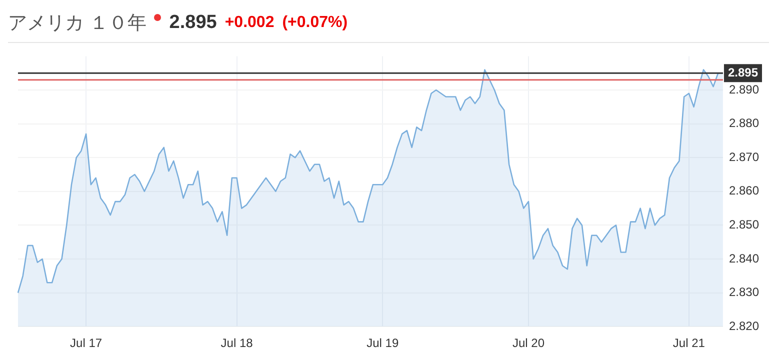 The width and height of the screenshot is (777, 361). What do you see at coordinates (743, 72) in the screenshot?
I see `ref-line-label: 2.895` at bounding box center [743, 72].